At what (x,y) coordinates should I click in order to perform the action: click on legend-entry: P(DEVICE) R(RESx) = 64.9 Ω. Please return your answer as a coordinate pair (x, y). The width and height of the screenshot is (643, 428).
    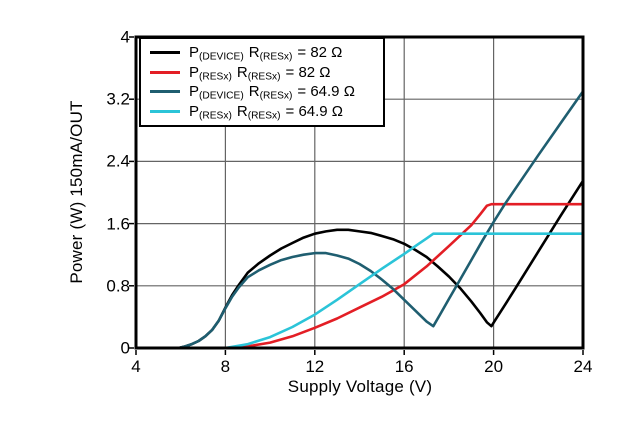
    Looking at the image, I should click on (264, 92).